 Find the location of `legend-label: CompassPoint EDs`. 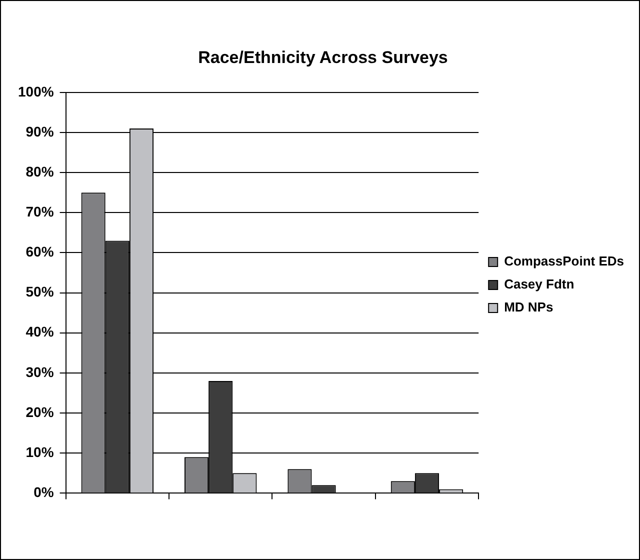

legend-label: CompassPoint EDs is located at coordinates (564, 261).